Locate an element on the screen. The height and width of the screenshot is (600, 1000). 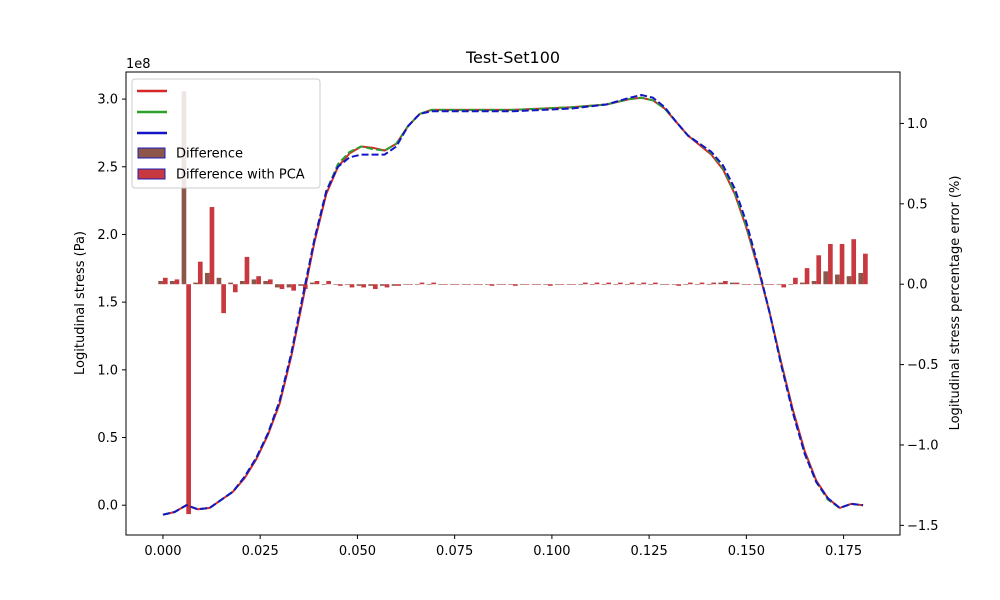
y-right-axis-label: Logitudinal stress percentage error (%) is located at coordinates (955, 303).